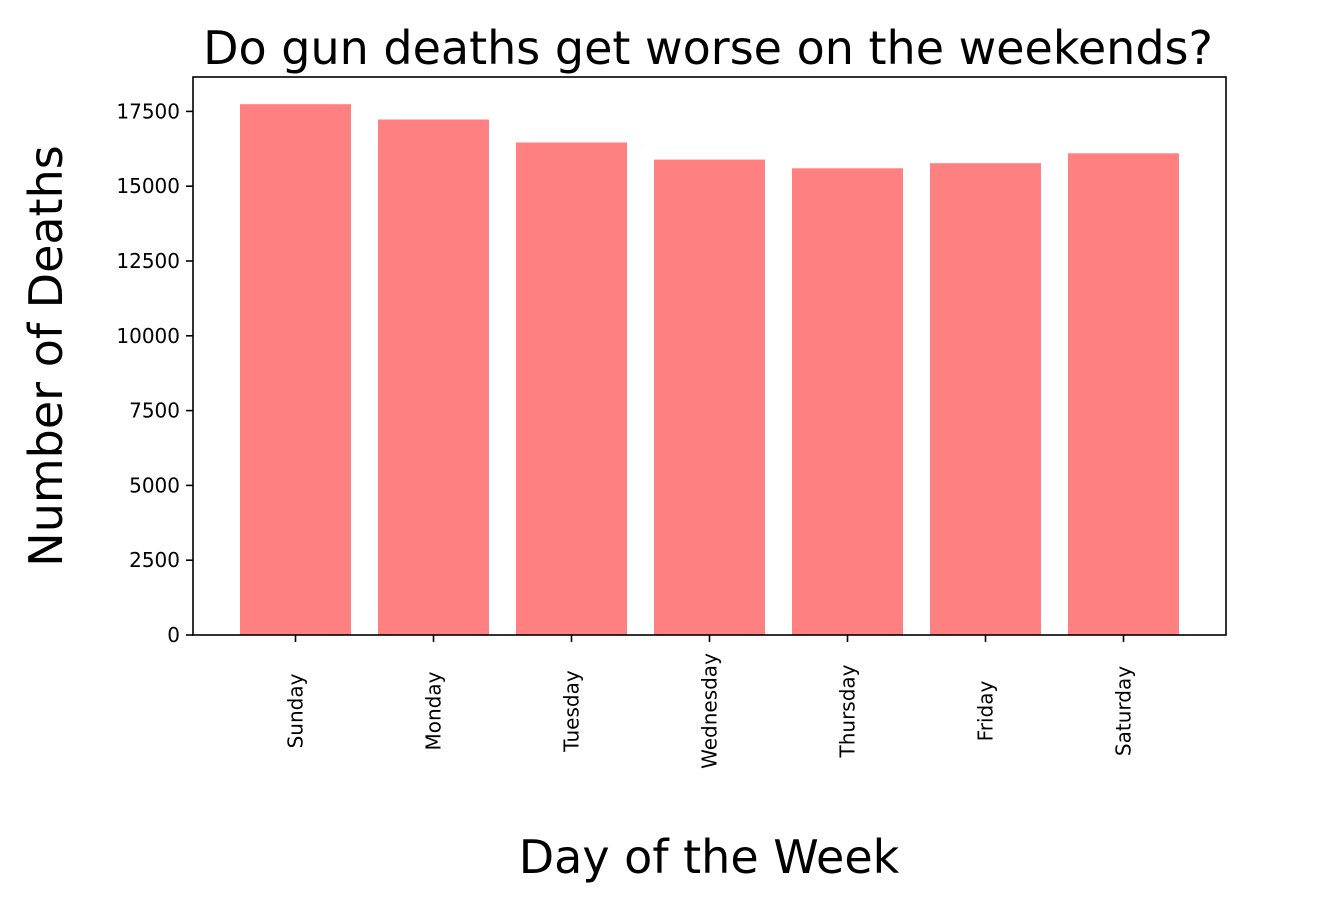  I want to click on bar-saturday, so click(1123, 394).